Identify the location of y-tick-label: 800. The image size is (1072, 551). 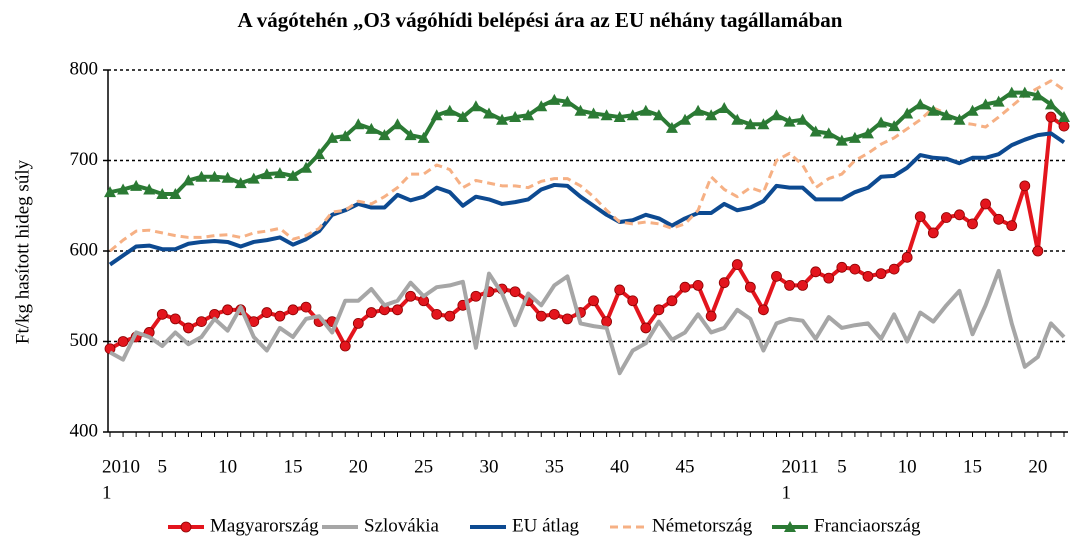
(84, 68).